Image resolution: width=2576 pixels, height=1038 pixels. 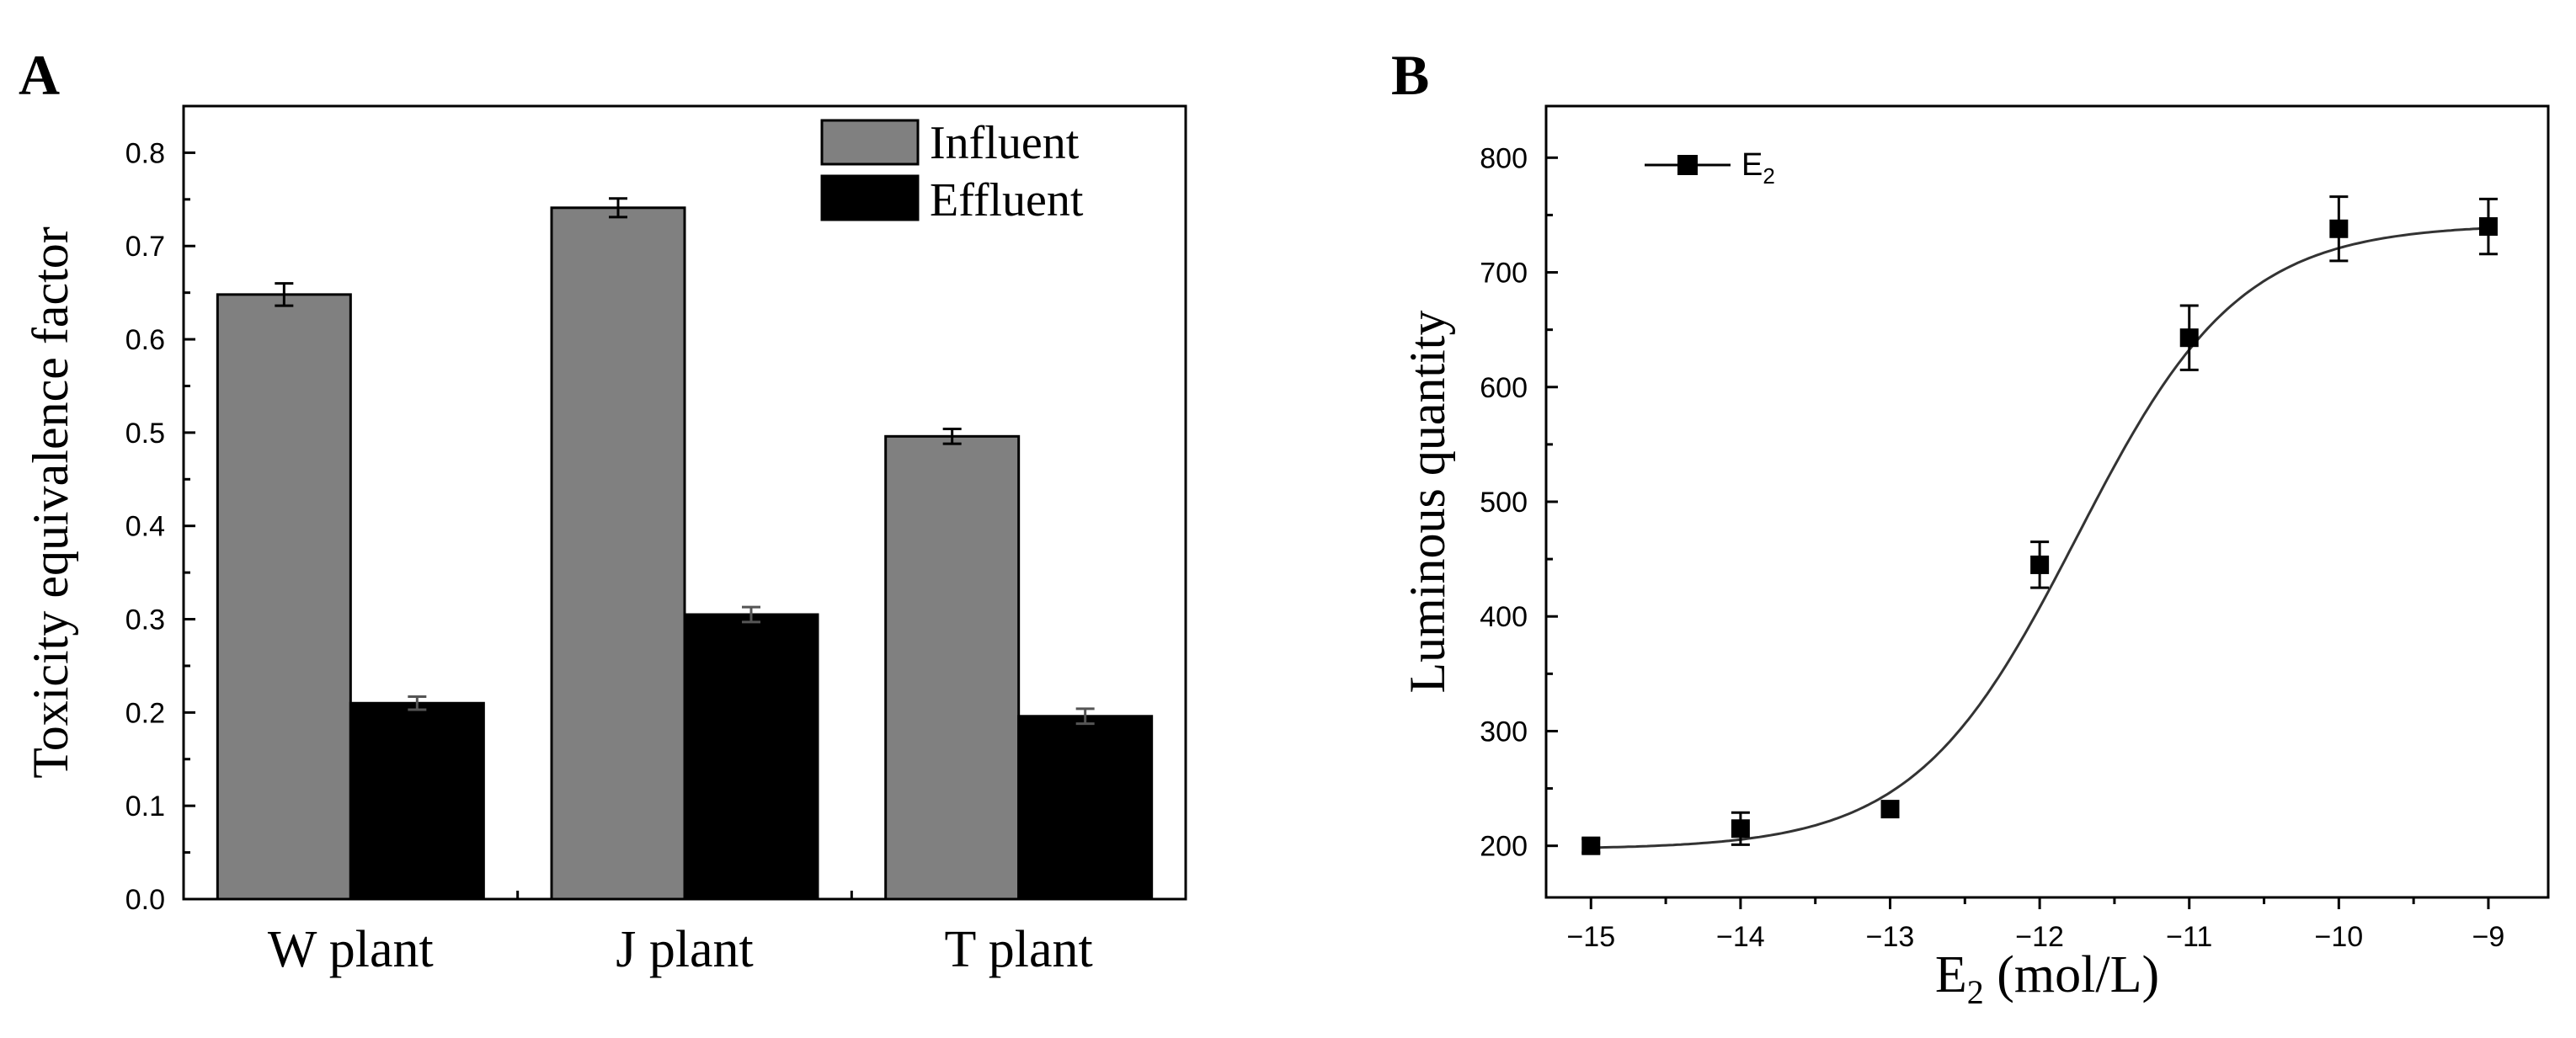 I want to click on x-tick-label: −13, so click(x=1890, y=937).